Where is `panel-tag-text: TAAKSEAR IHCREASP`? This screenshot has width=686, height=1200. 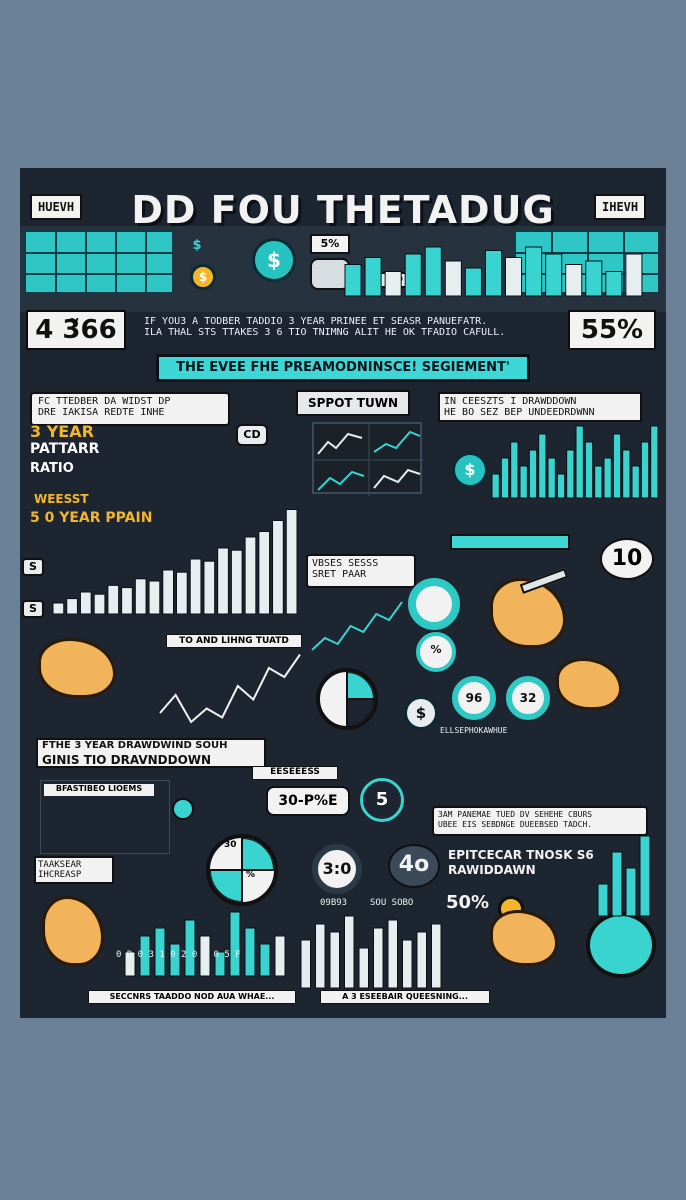 panel-tag-text: TAAKSEAR IHCREASP is located at coordinates (60, 870).